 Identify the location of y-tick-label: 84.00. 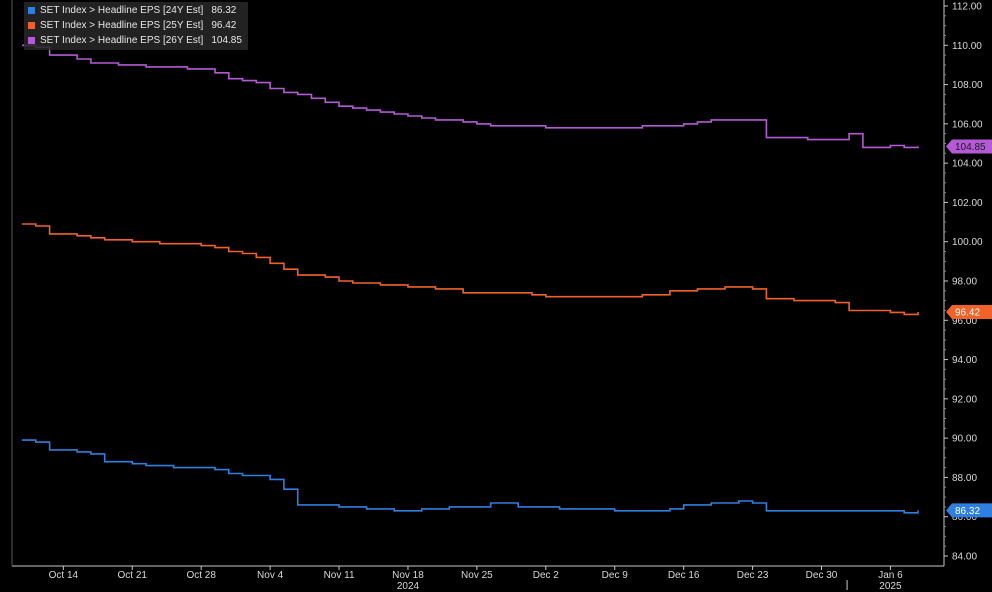
(964, 557).